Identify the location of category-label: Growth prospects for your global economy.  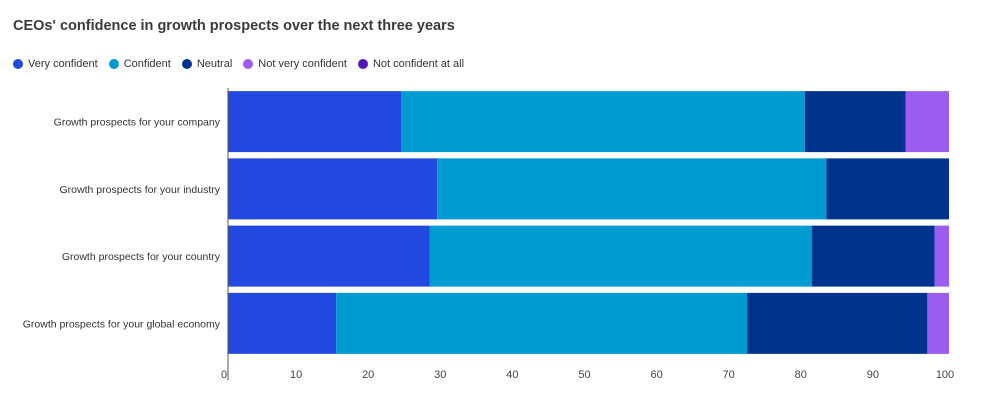
(122, 324).